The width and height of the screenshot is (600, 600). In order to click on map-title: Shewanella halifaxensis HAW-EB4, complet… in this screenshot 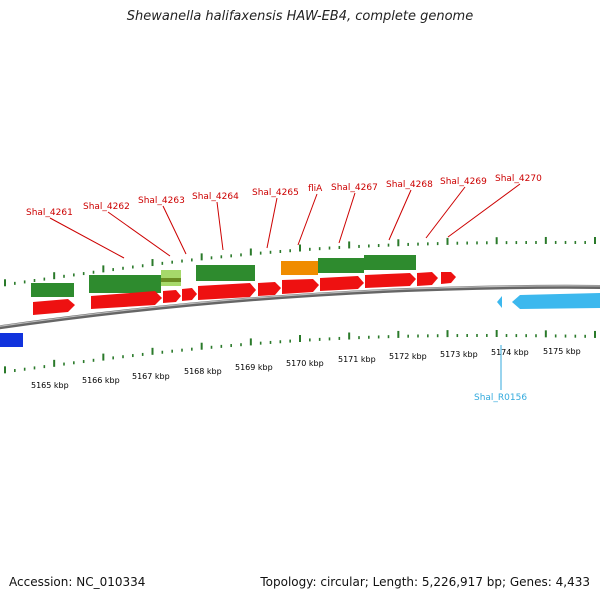, I will do `click(300, 16)`.